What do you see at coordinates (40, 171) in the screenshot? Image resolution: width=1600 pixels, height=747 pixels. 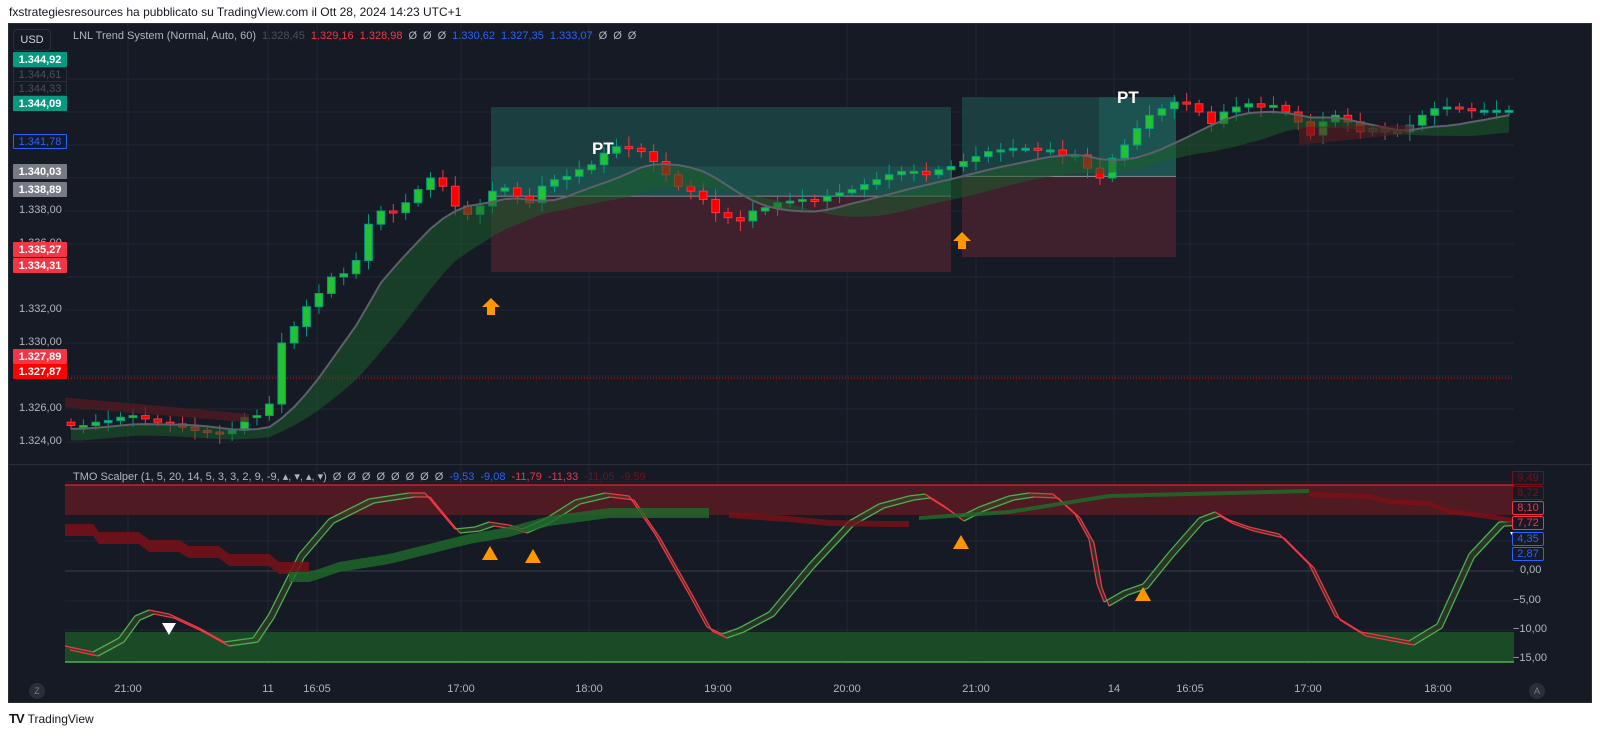 I see `price-tag: 1.340,03` at bounding box center [40, 171].